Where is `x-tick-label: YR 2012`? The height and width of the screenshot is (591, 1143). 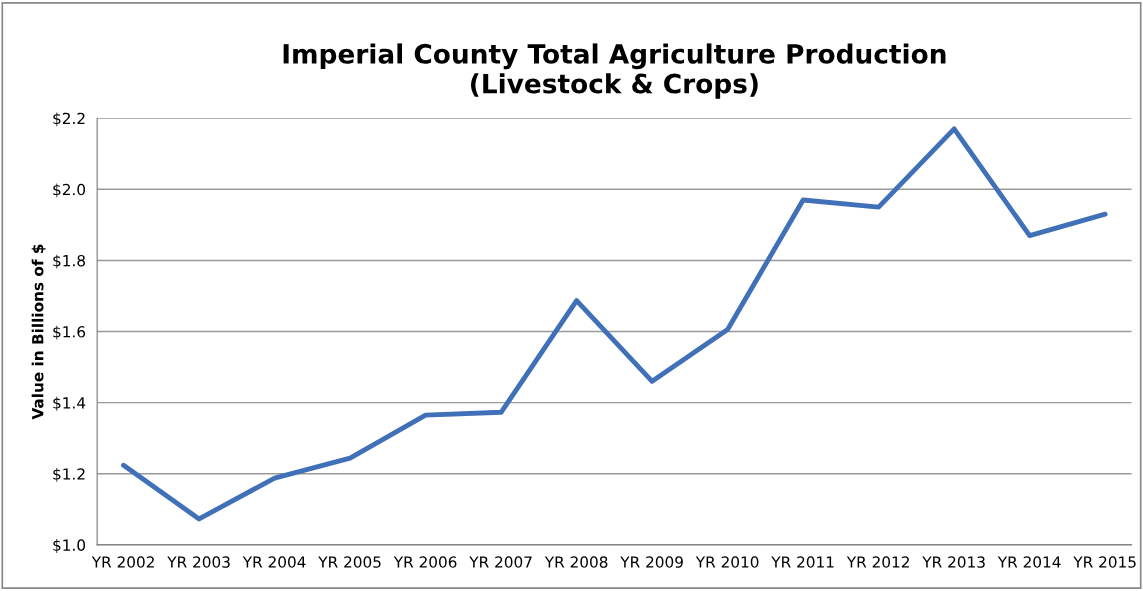 x-tick-label: YR 2012 is located at coordinates (877, 562).